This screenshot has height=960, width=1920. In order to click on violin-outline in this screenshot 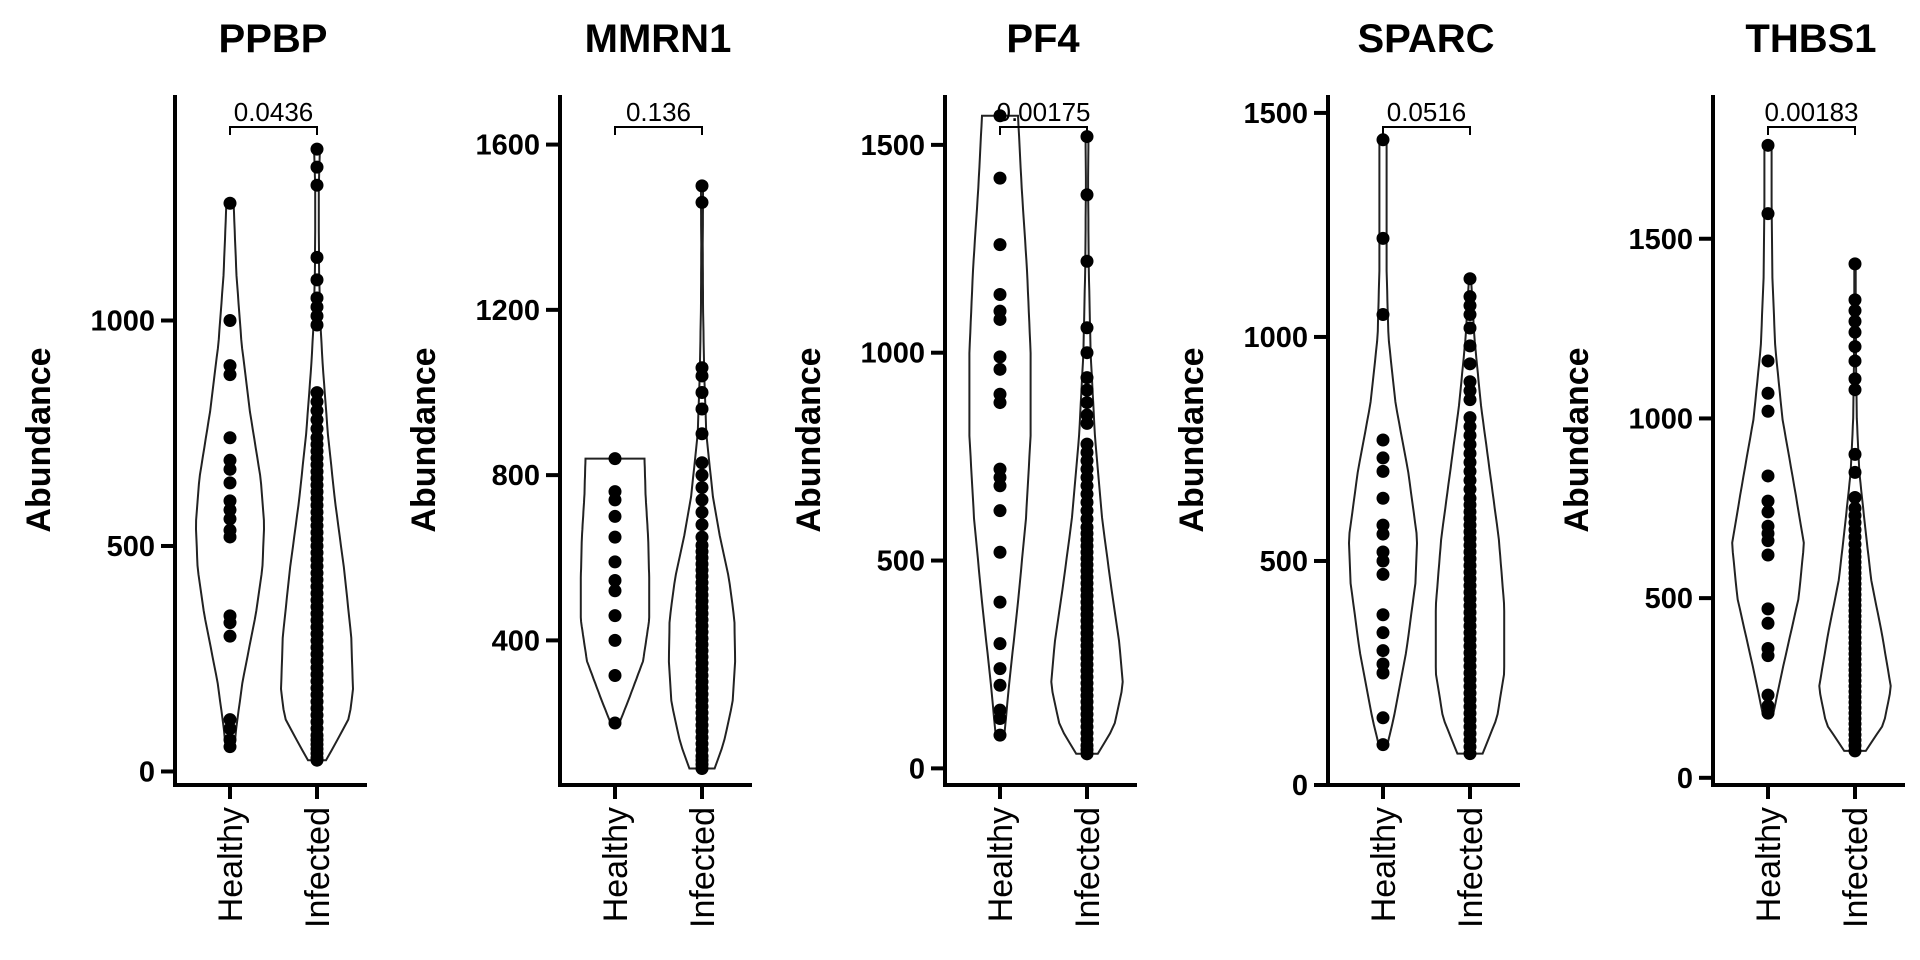, I will do `click(1000, 425)`.